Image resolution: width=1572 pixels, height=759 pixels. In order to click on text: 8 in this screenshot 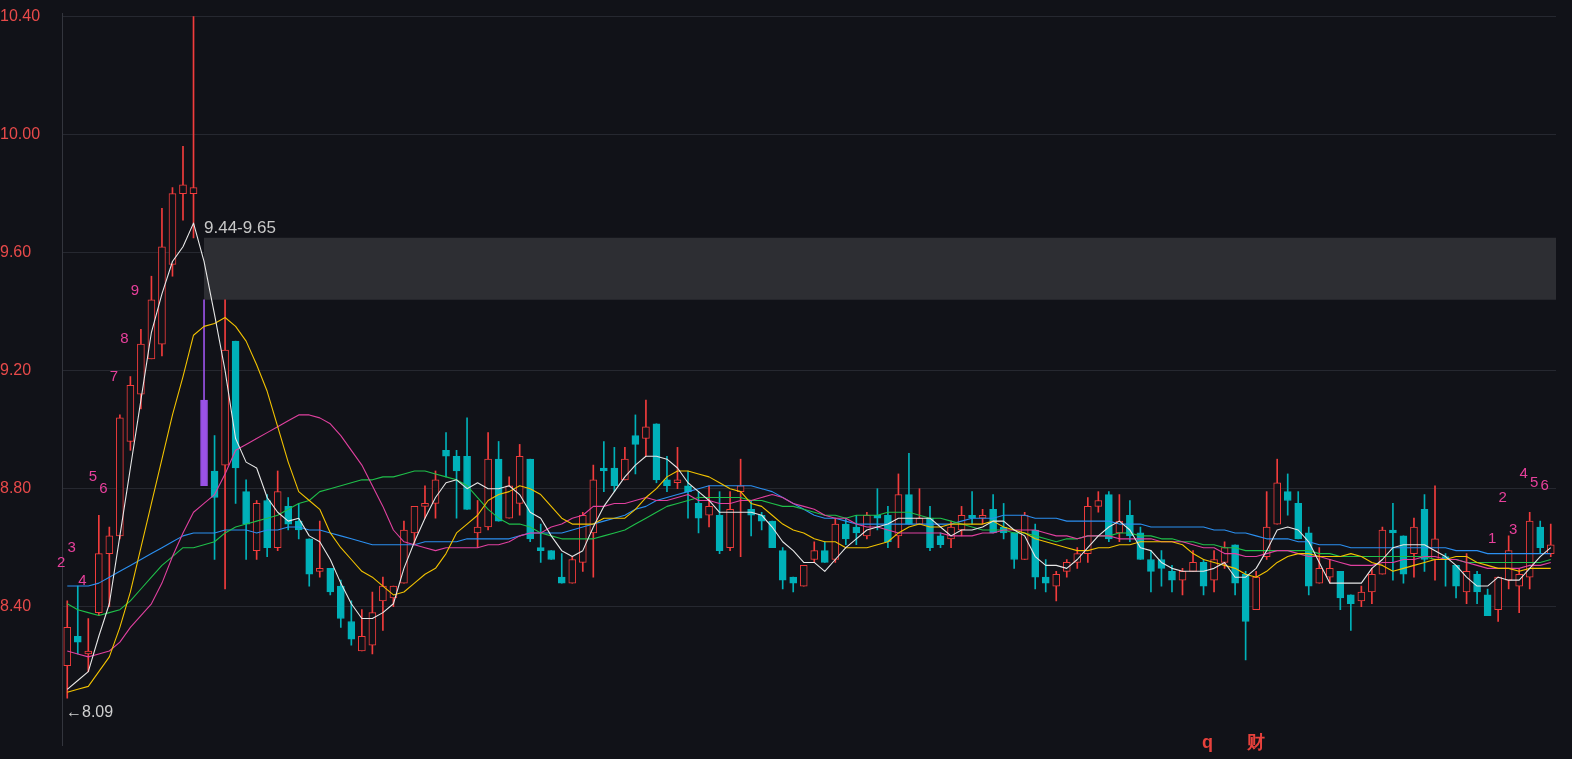, I will do `click(124, 337)`.